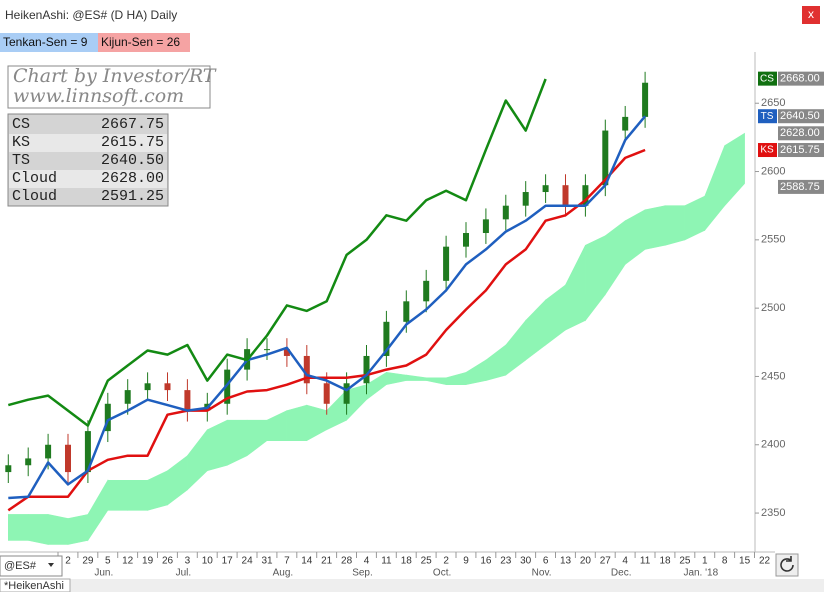 This screenshot has height=592, width=824. What do you see at coordinates (21, 142) in the screenshot?
I see `info-label: KS` at bounding box center [21, 142].